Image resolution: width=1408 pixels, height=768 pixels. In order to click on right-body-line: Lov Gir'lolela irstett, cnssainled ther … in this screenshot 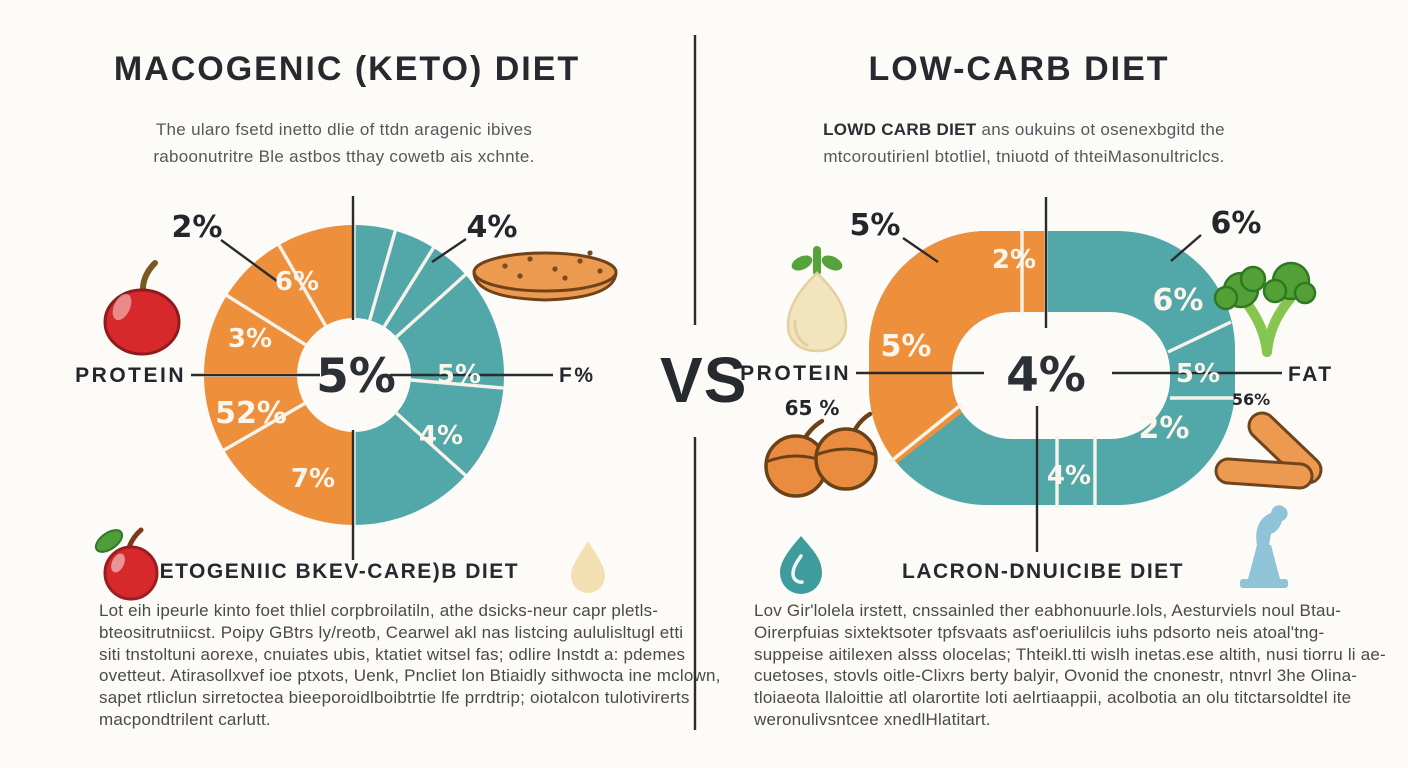, I will do `click(1048, 610)`.